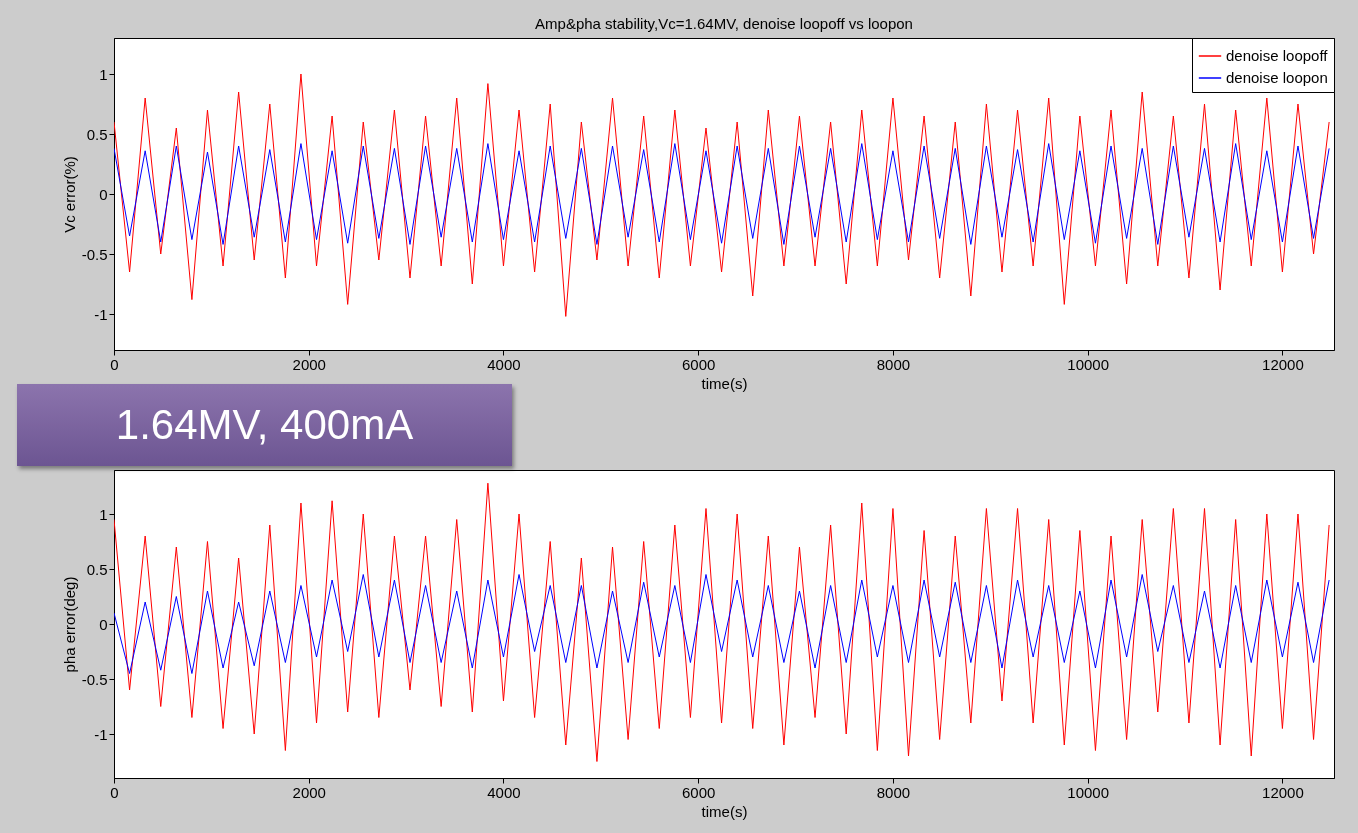 The height and width of the screenshot is (833, 1358). I want to click on legend-label: denoise loopon, so click(1277, 77).